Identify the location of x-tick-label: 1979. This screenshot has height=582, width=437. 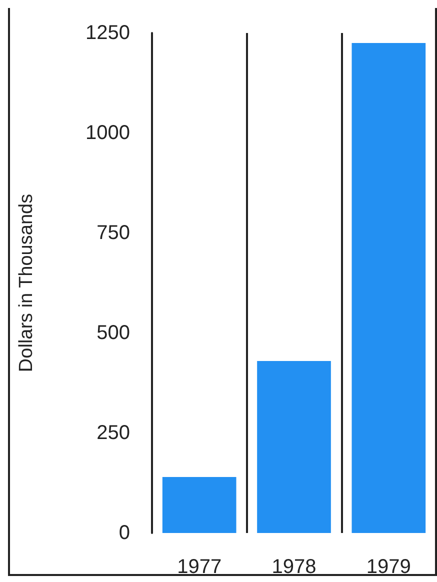
(388, 567).